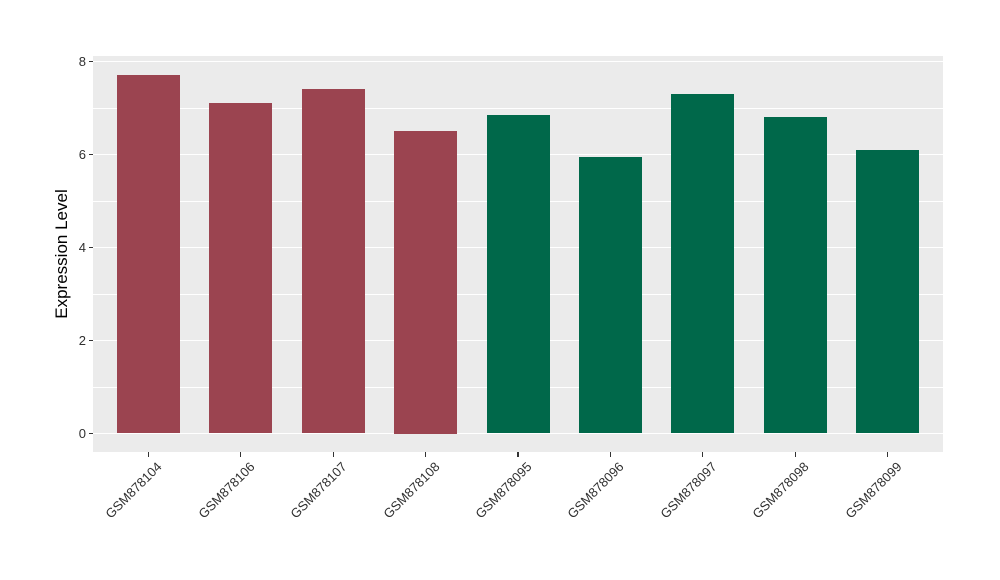 The height and width of the screenshot is (580, 1000). I want to click on bar-GSM878095, so click(518, 274).